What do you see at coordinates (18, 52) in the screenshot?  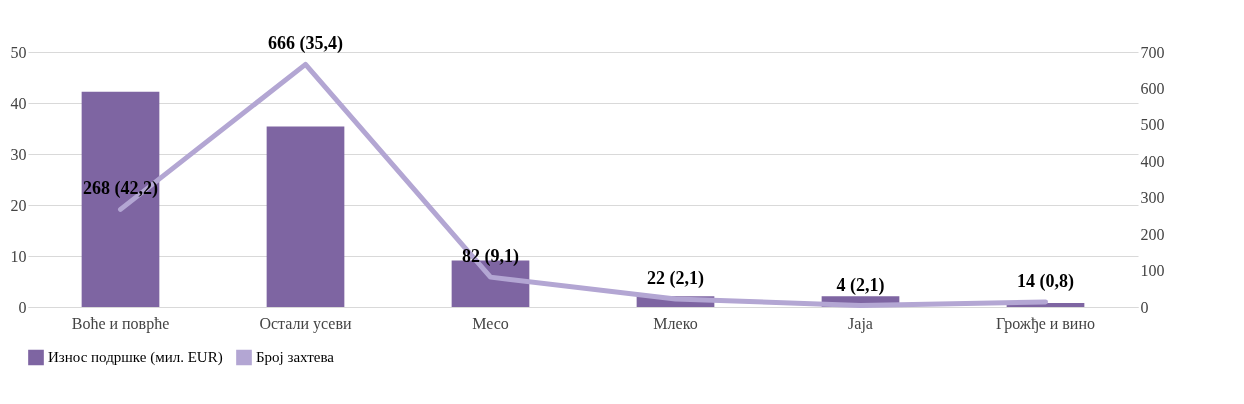 I see `y-tick-label: 50` at bounding box center [18, 52].